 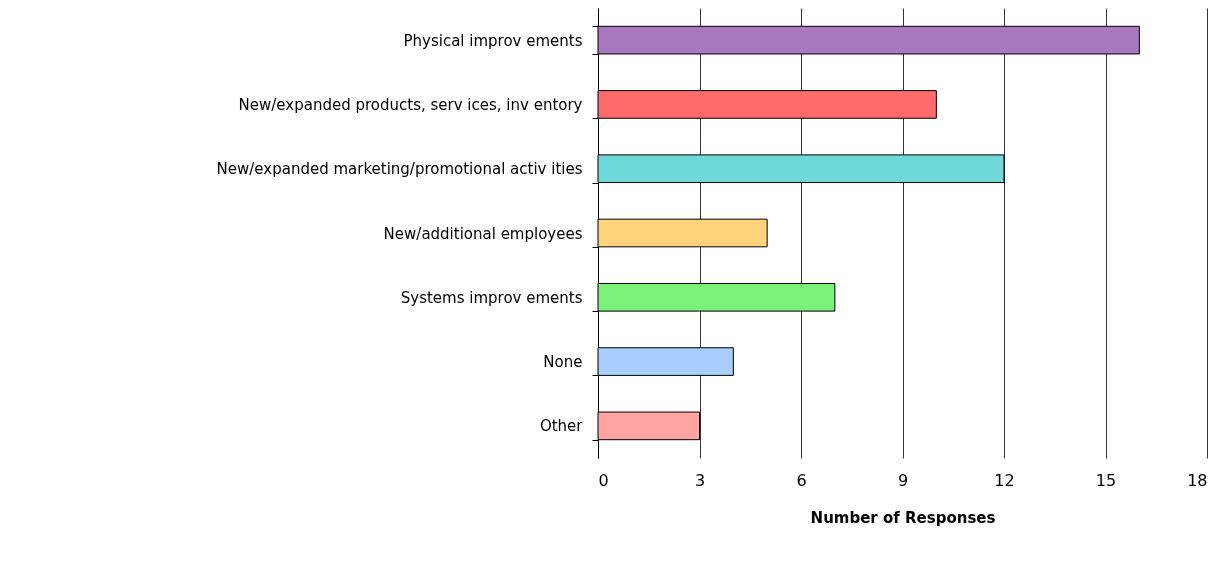 I want to click on x-tick-label: 12, so click(x=1004, y=480).